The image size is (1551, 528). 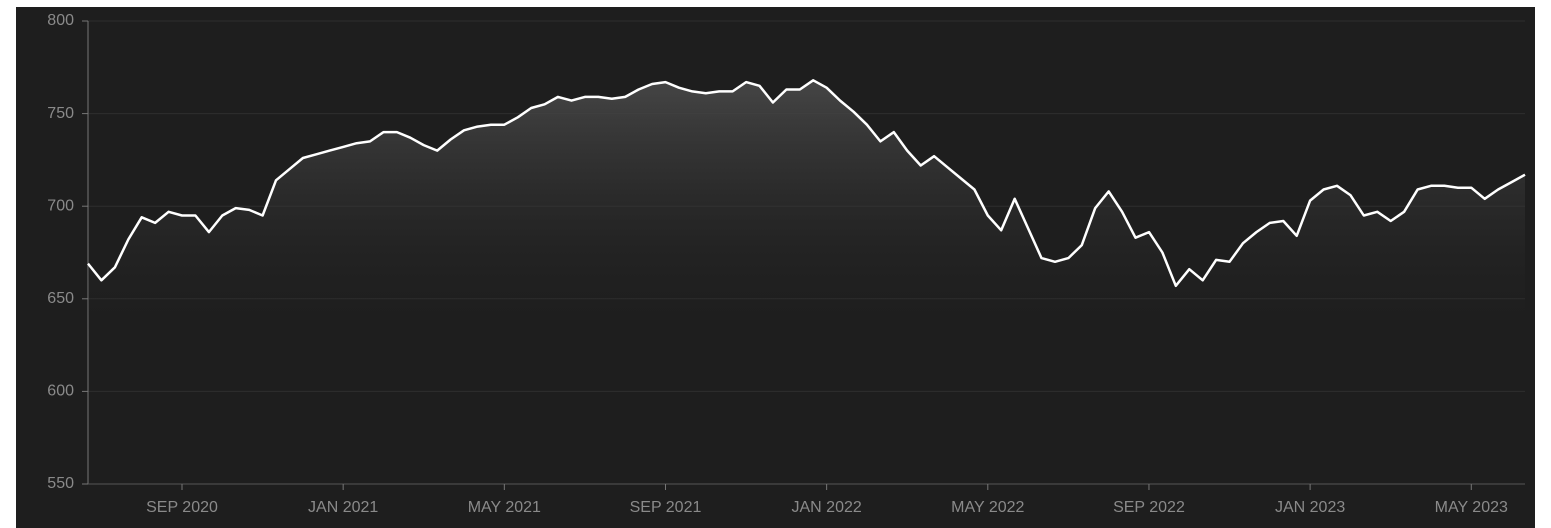 What do you see at coordinates (987, 507) in the screenshot?
I see `x-tick-label: MAY 2022` at bounding box center [987, 507].